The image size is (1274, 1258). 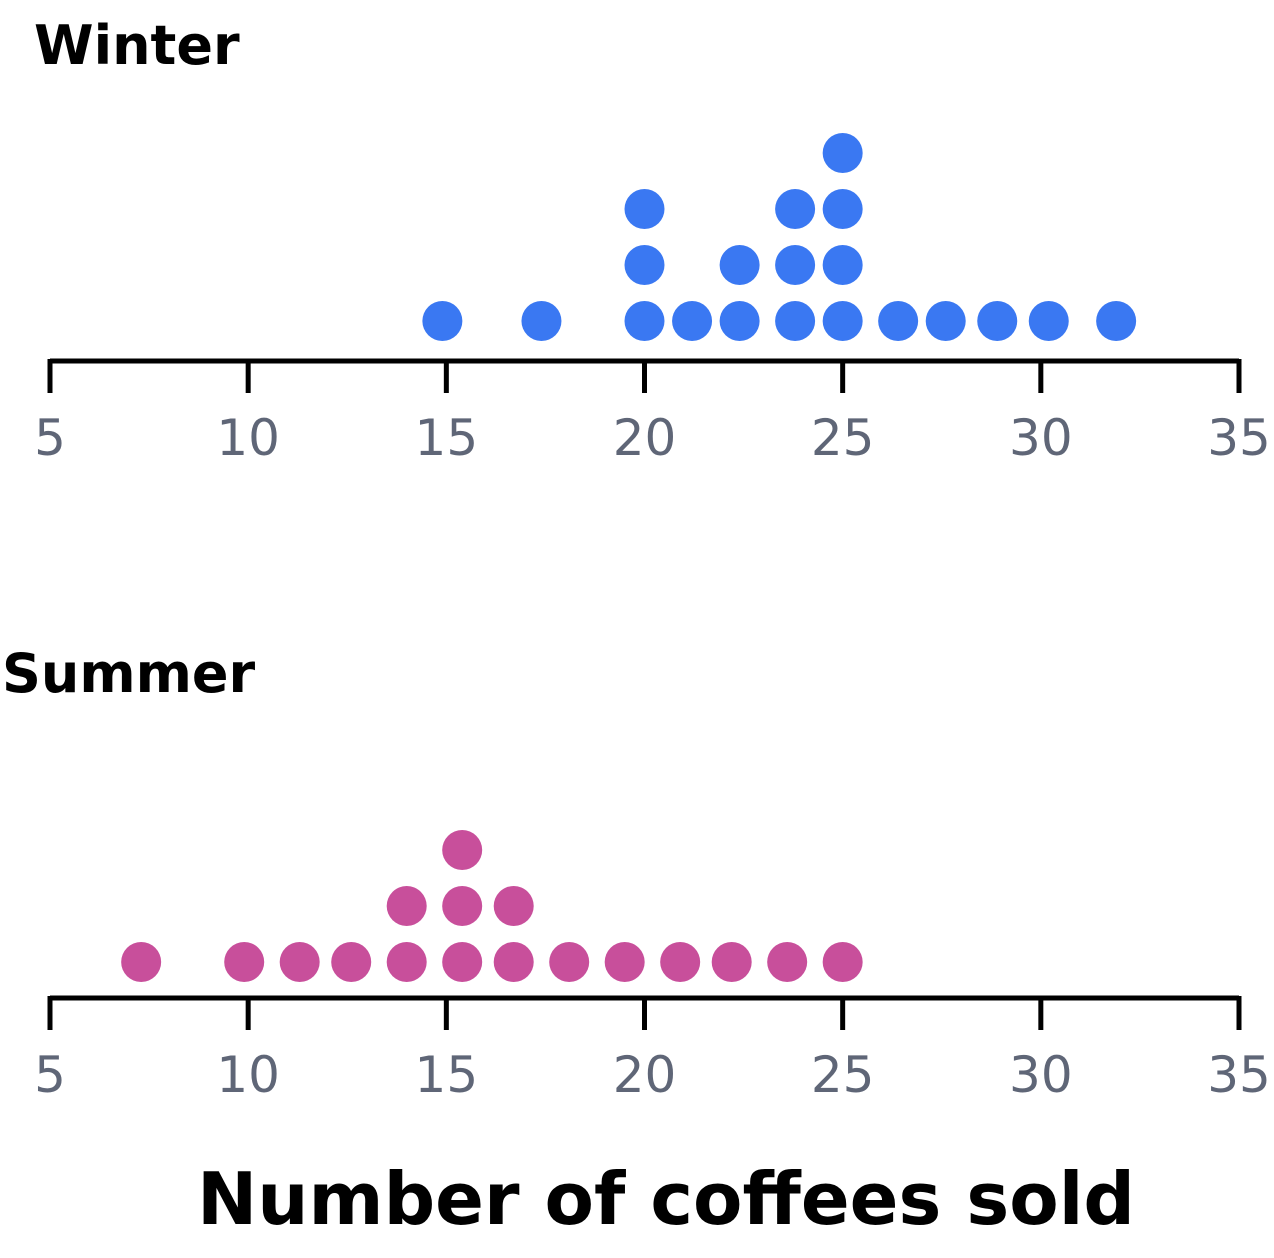 What do you see at coordinates (248, 1075) in the screenshot?
I see `summer-tick-label: 10` at bounding box center [248, 1075].